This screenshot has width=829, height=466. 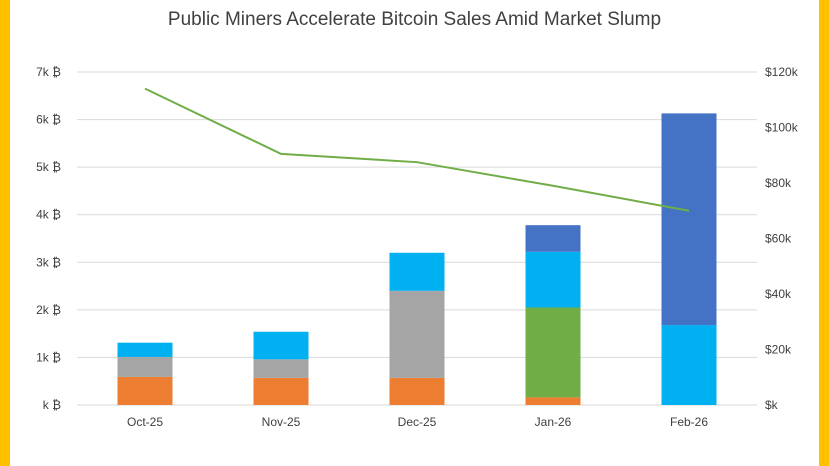 What do you see at coordinates (145, 422) in the screenshot?
I see `x-category-label: Oct-25` at bounding box center [145, 422].